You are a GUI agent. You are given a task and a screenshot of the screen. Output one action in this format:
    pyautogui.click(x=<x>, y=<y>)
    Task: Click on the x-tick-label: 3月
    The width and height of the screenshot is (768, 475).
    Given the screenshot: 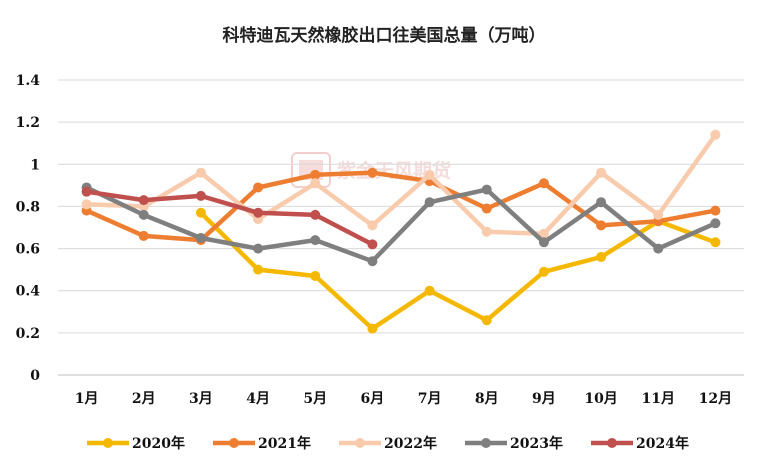 What is the action you would take?
    pyautogui.click(x=201, y=399)
    